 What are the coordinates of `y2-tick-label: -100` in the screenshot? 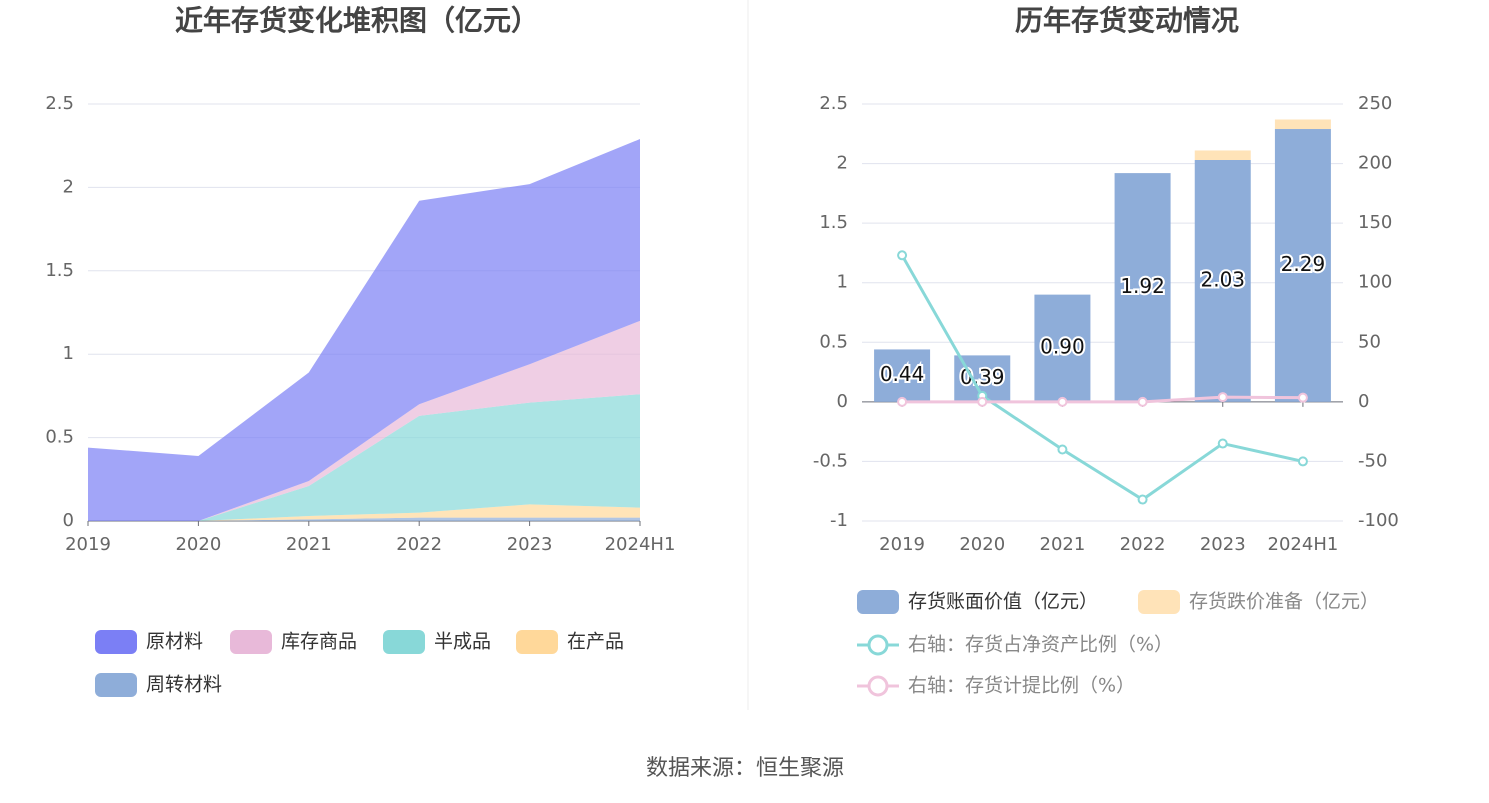 It's located at (1378, 520).